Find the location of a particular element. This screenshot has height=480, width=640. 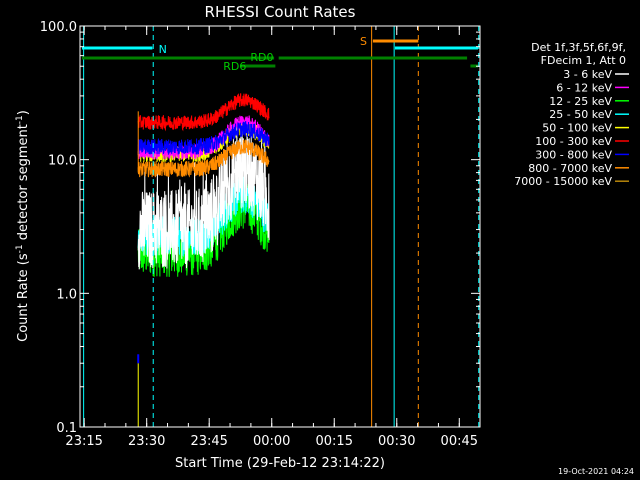

x-tick-label: 23:45 is located at coordinates (208, 441).